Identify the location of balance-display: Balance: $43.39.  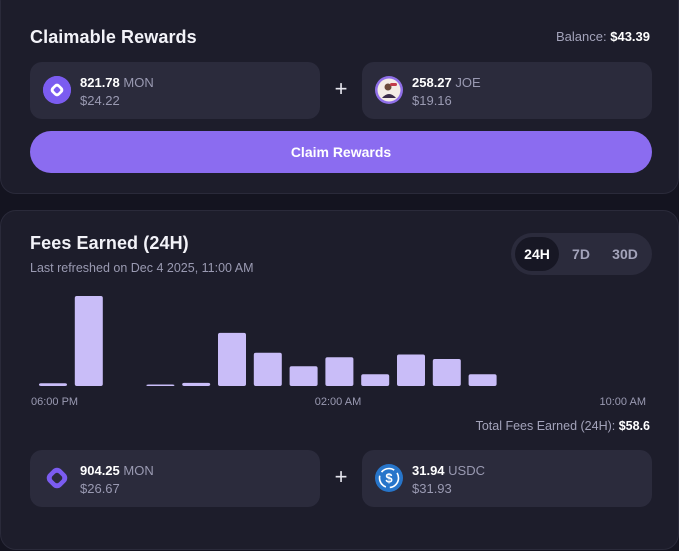
(603, 36).